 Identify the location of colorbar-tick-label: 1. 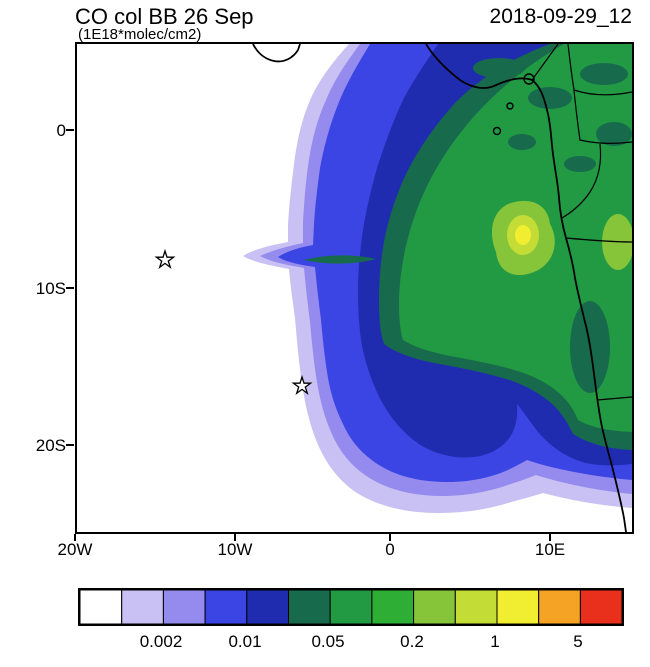
(495, 641).